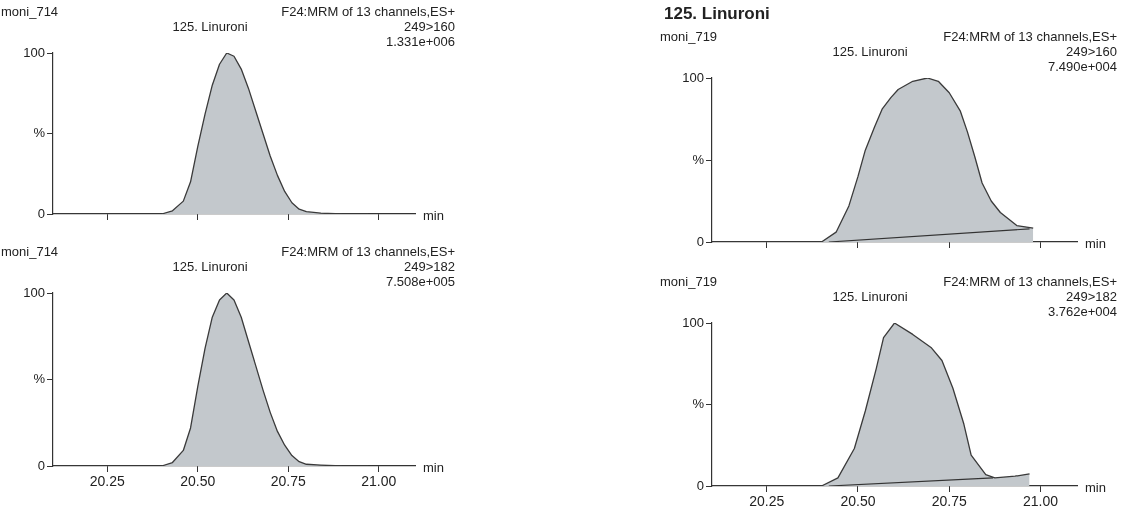 This screenshot has width=1121, height=514. I want to click on chart-title: 125. Linuroni, so click(717, 13).